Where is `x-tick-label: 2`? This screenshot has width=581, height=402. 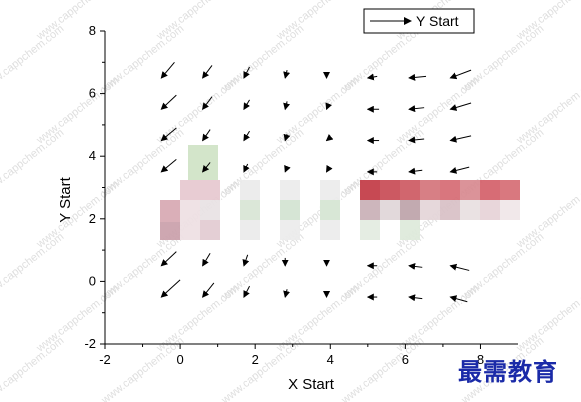 x-tick-label: 2 is located at coordinates (255, 359).